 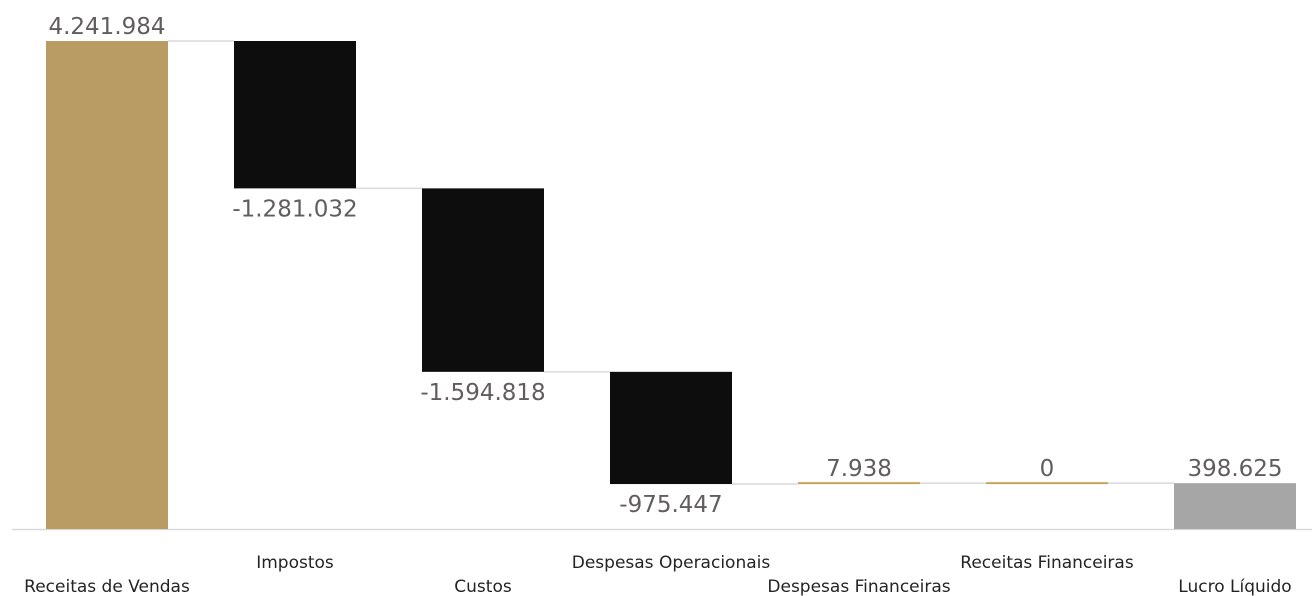 I want to click on category-label-3: Despesas Operacionais, so click(x=671, y=563).